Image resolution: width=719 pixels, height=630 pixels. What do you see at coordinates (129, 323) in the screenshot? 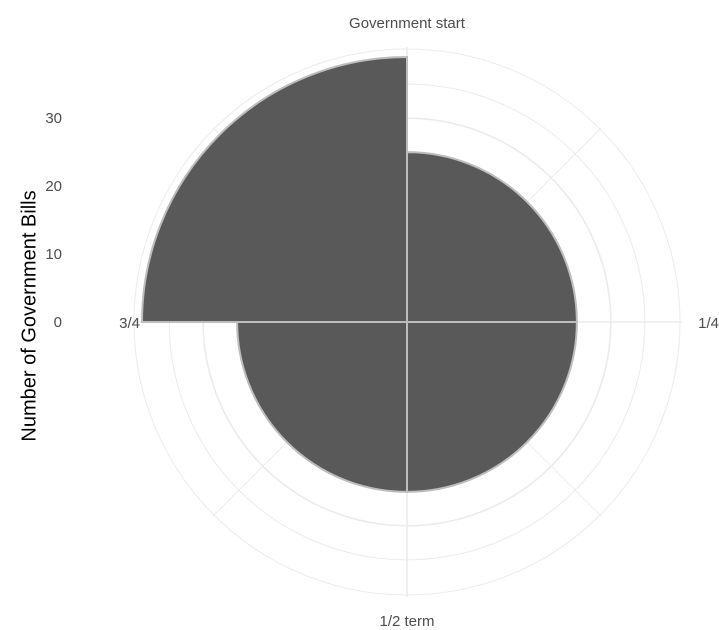
I see `theta-label: 3/4` at bounding box center [129, 323].